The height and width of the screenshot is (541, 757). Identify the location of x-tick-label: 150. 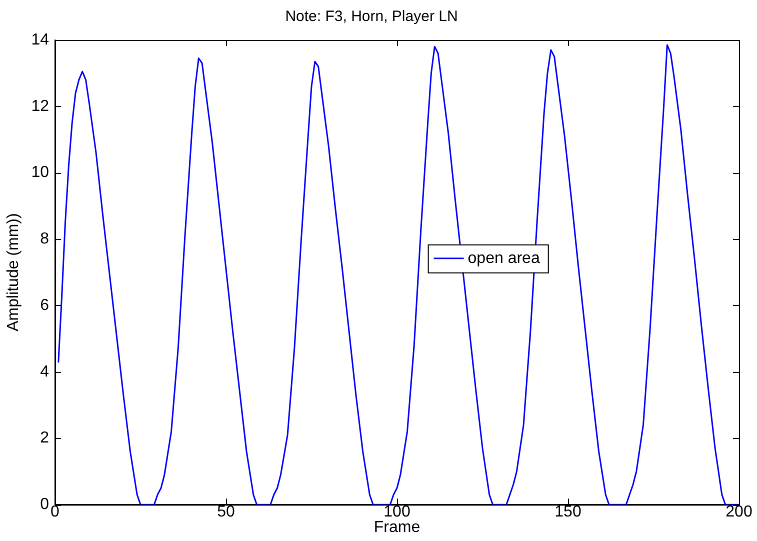
(568, 512).